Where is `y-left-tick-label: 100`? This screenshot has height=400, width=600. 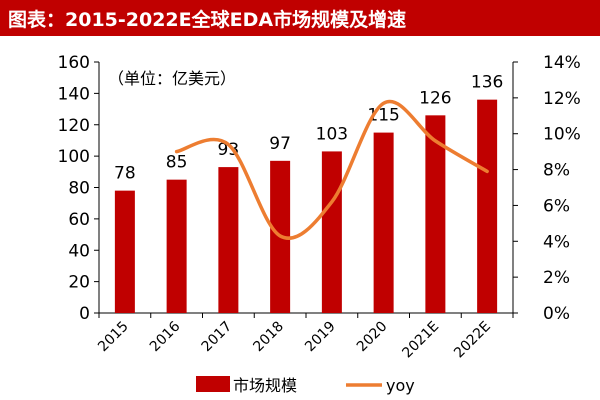 y-left-tick-label: 100 is located at coordinates (74, 157).